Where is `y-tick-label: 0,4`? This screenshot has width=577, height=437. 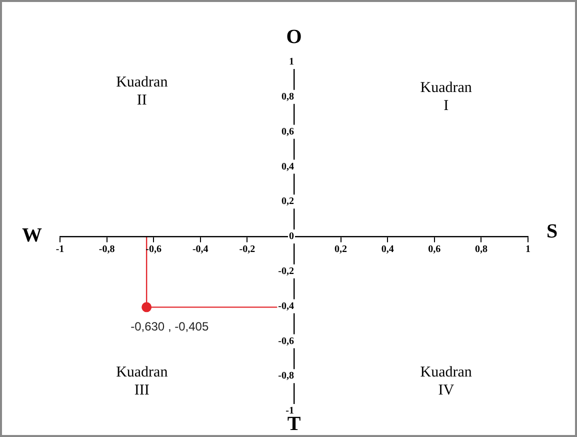 y-tick-label: 0,4 is located at coordinates (288, 166).